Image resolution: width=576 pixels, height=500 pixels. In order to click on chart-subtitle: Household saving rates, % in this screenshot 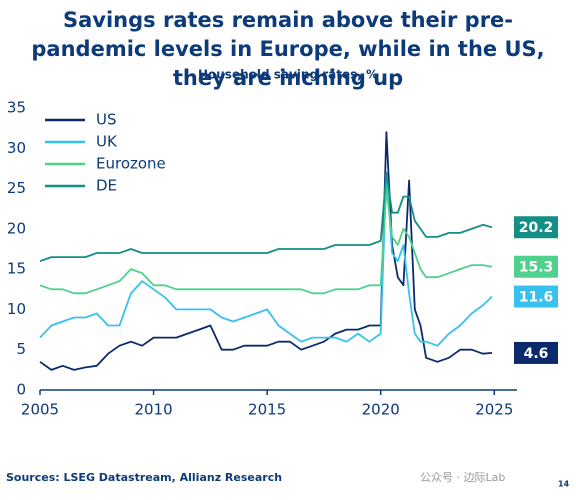, I will do `click(288, 75)`.